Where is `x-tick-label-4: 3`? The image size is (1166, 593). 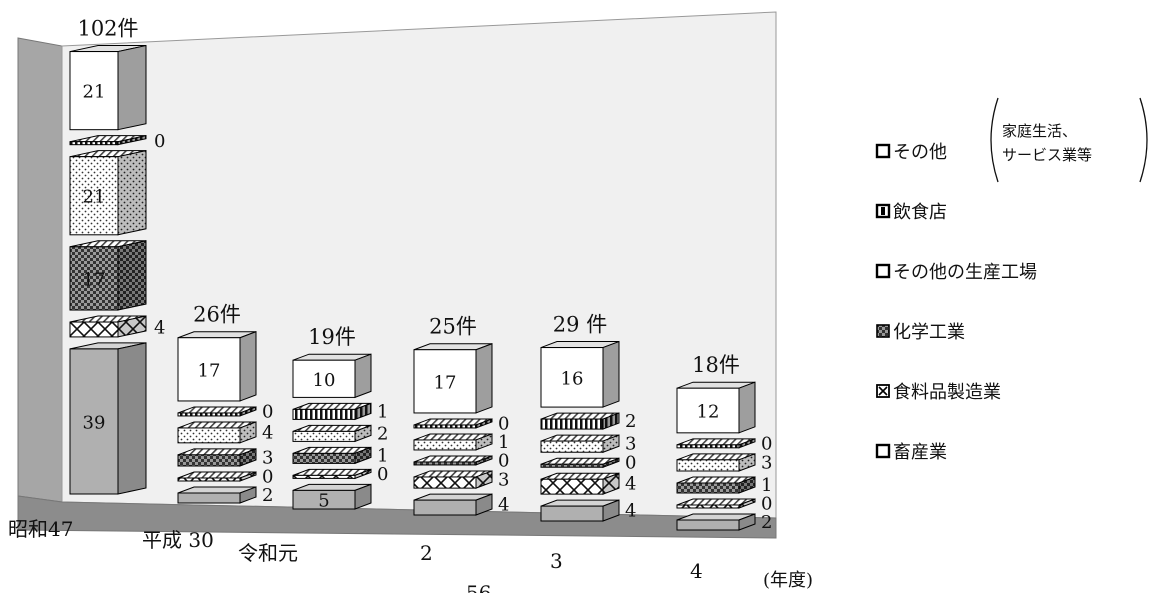
x-tick-label-4: 3 is located at coordinates (556, 561).